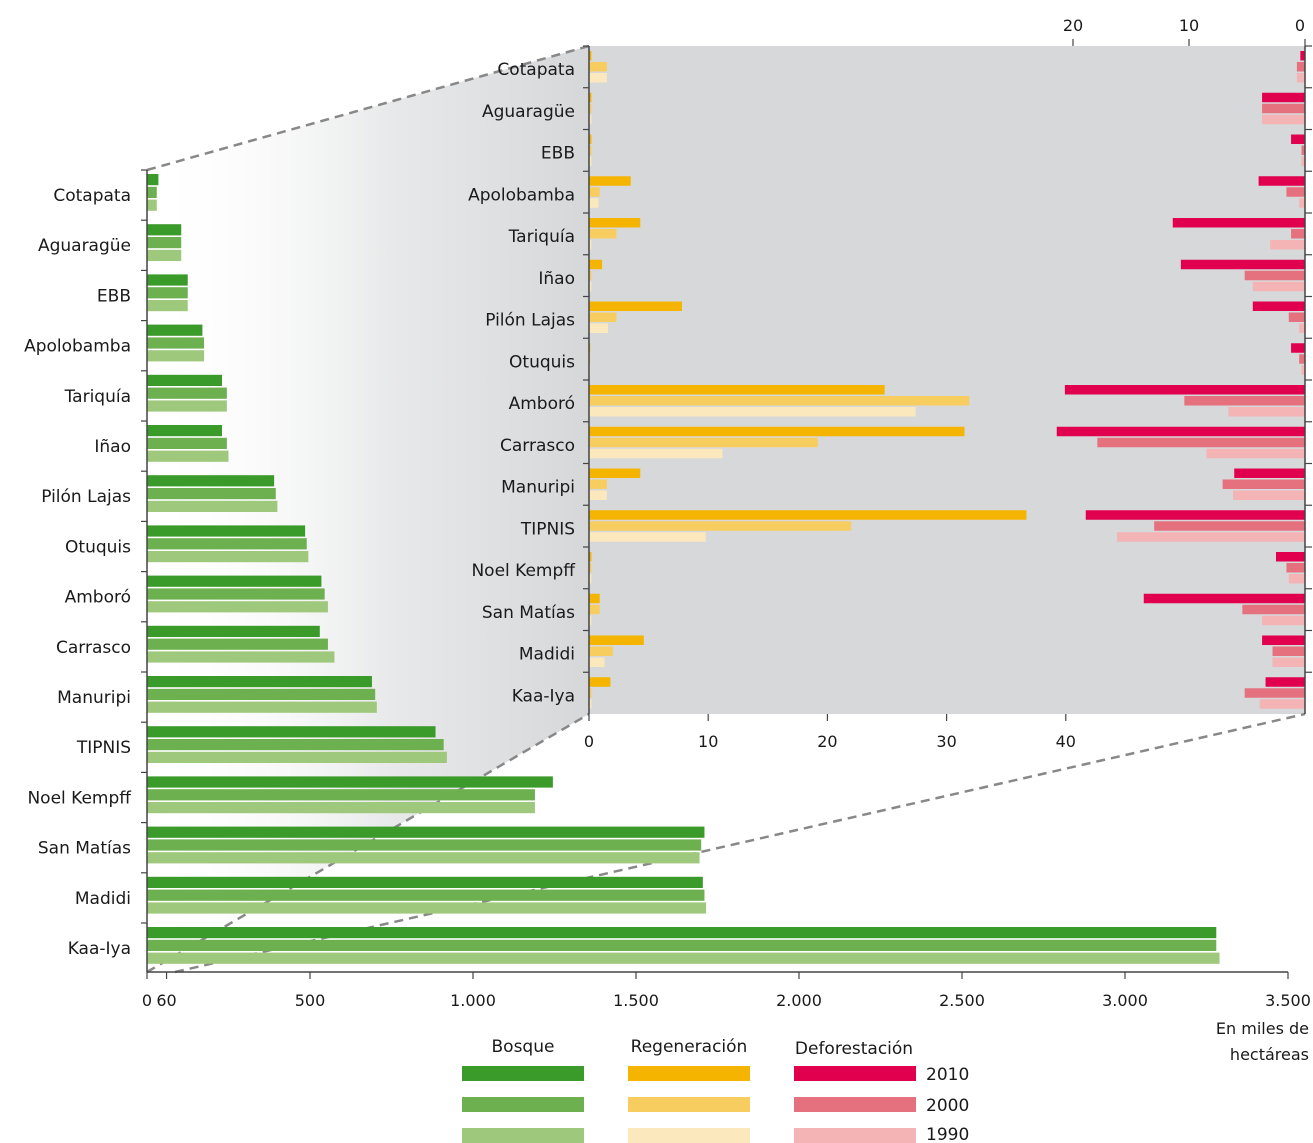  Describe the element at coordinates (1303, 150) in the screenshot. I see `deforest-bar-ebb-2000` at that location.